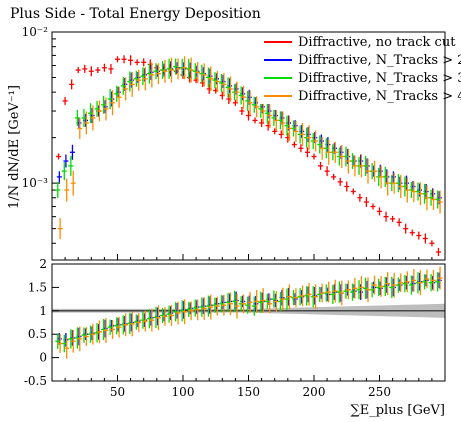 Image resolution: width=461 pixels, height=422 pixels. Describe the element at coordinates (43, 358) in the screenshot. I see `ratio-y-tick-label: 0` at that location.